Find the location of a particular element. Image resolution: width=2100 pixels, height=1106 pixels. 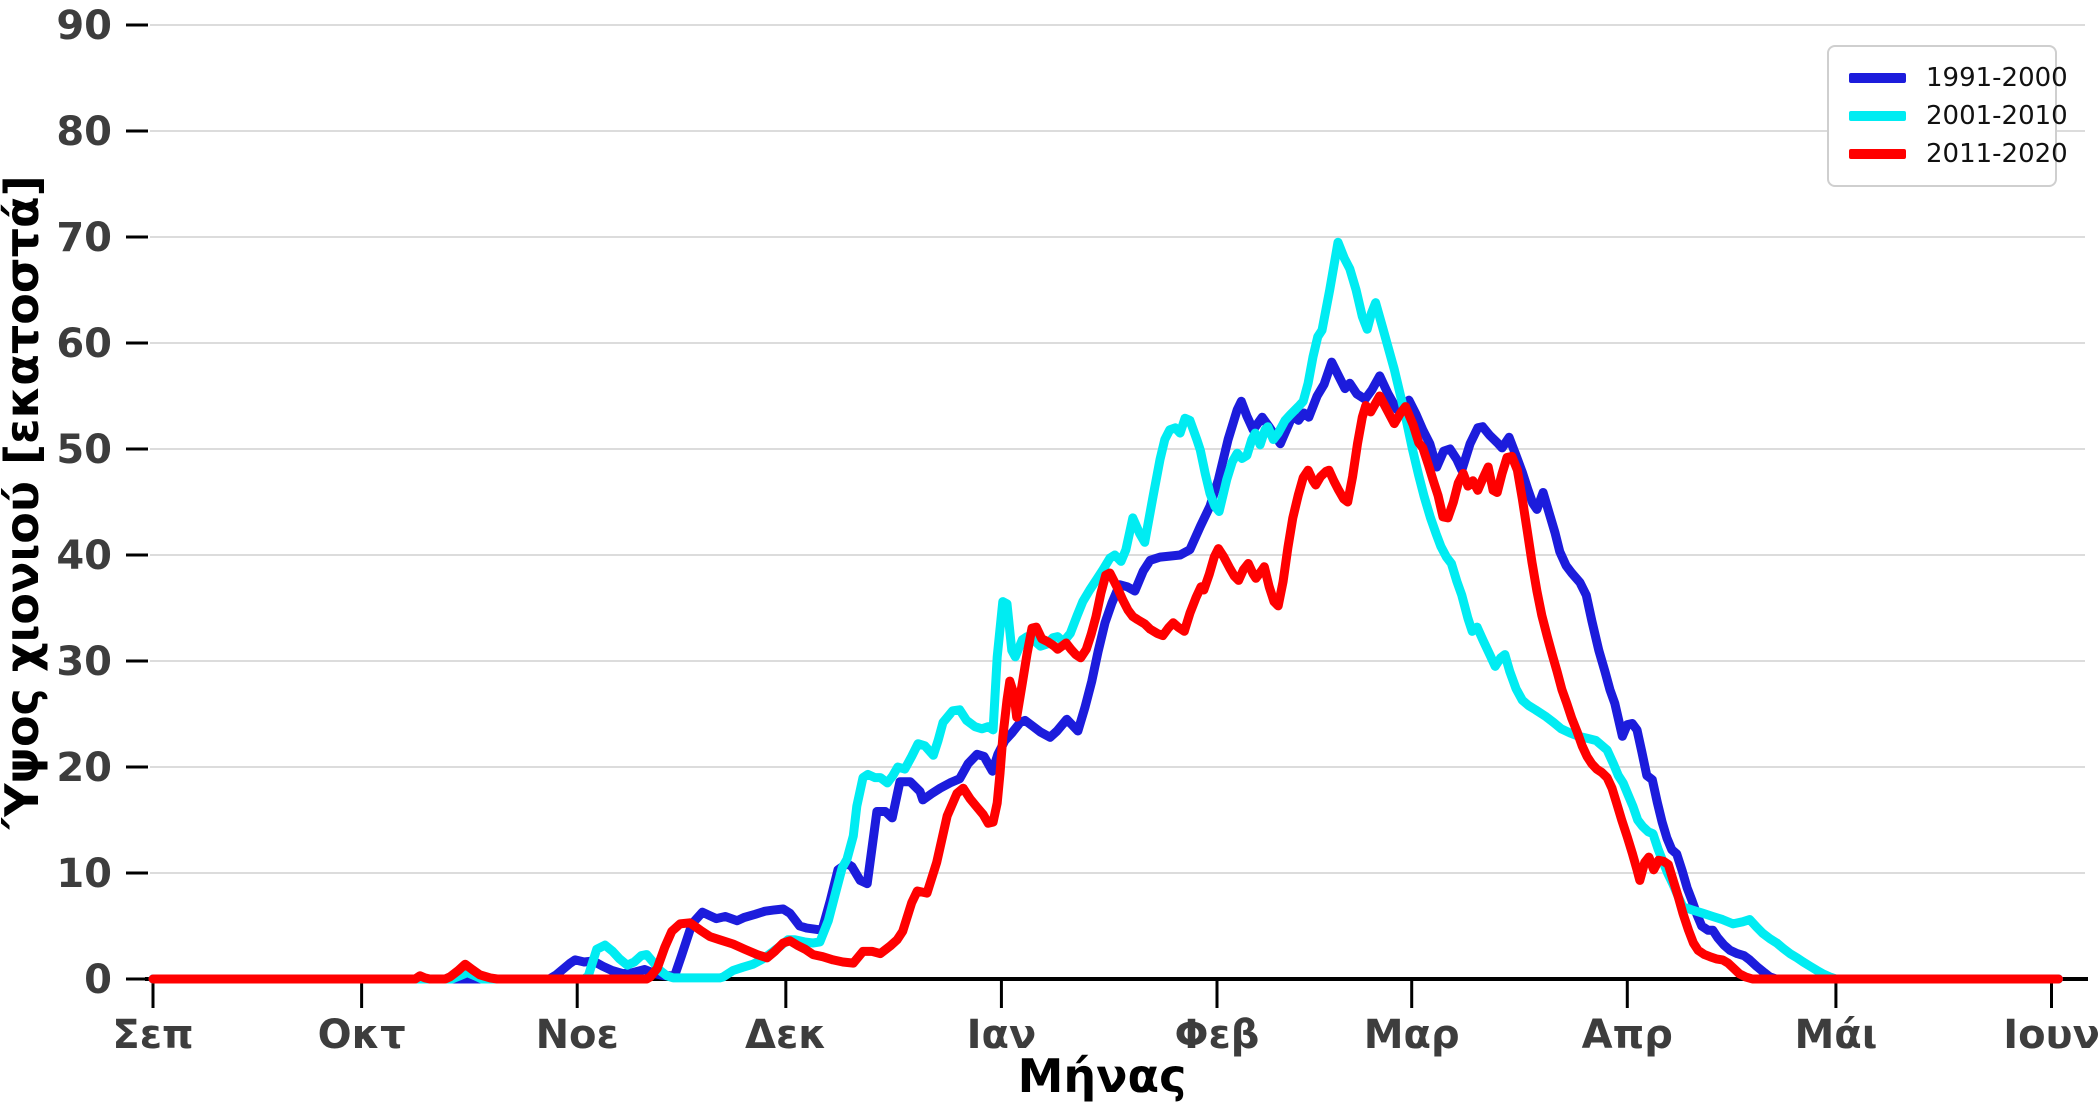

y-tick-label-40: 40 is located at coordinates (84, 556).